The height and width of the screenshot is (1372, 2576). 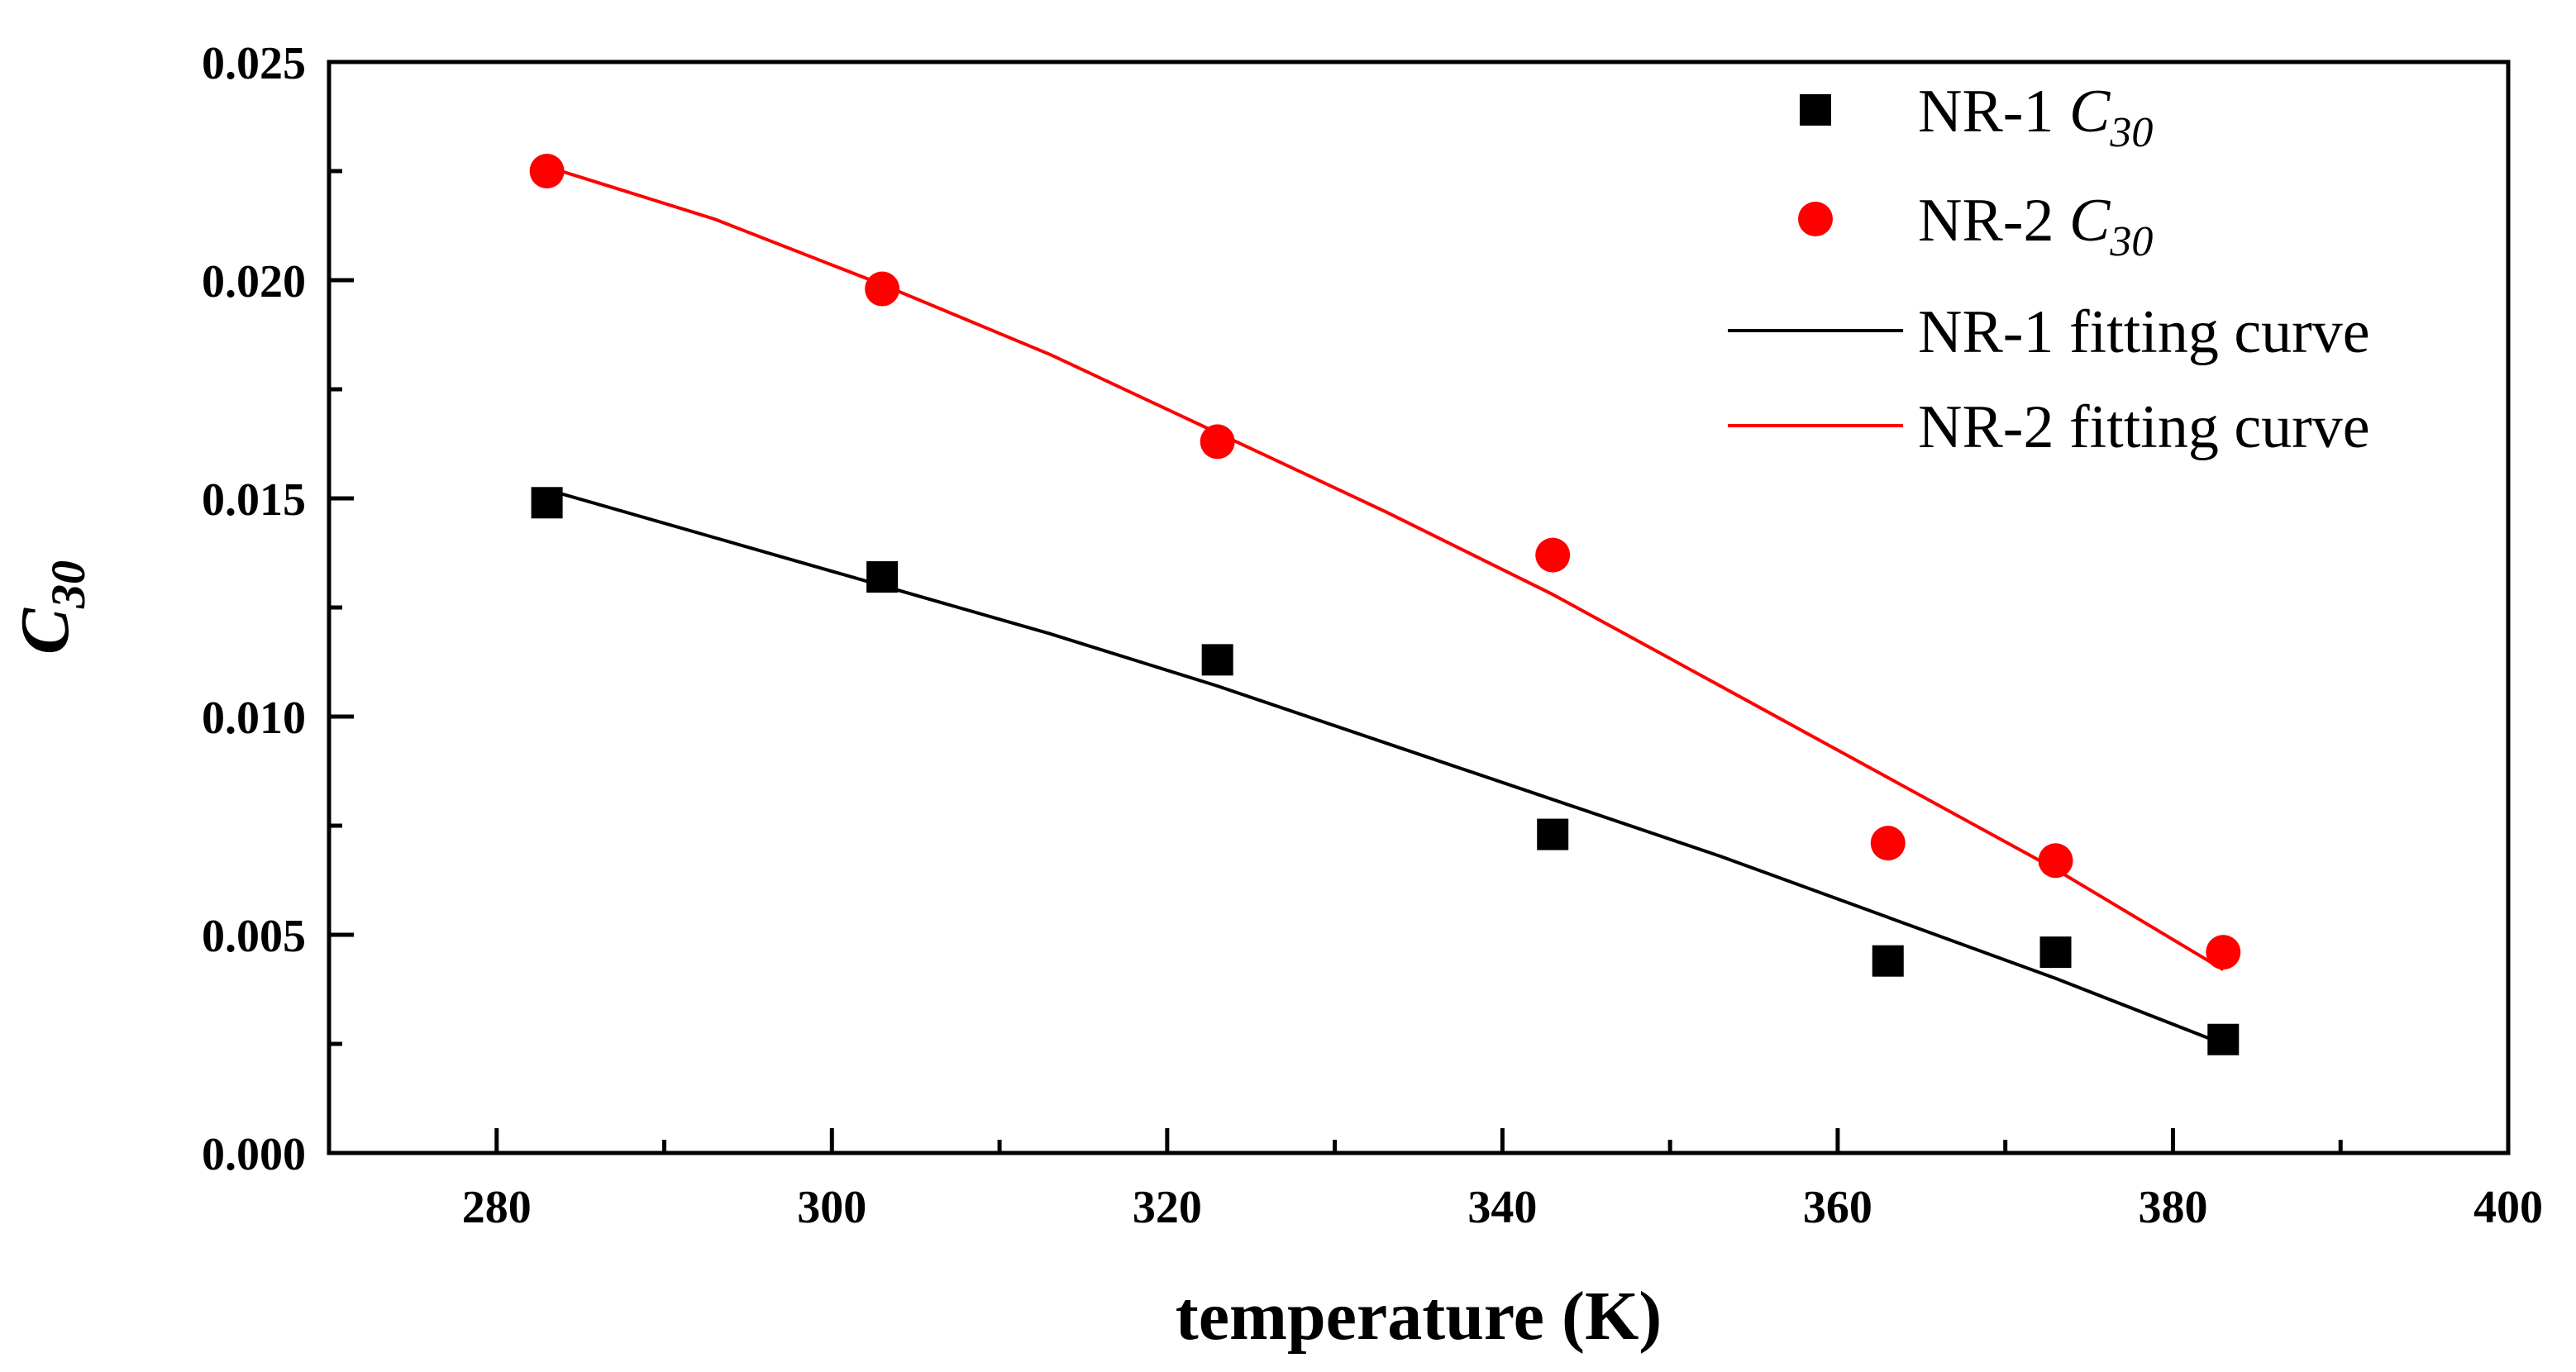 I want to click on legend-label: NR-2 C30, so click(x=2035, y=226).